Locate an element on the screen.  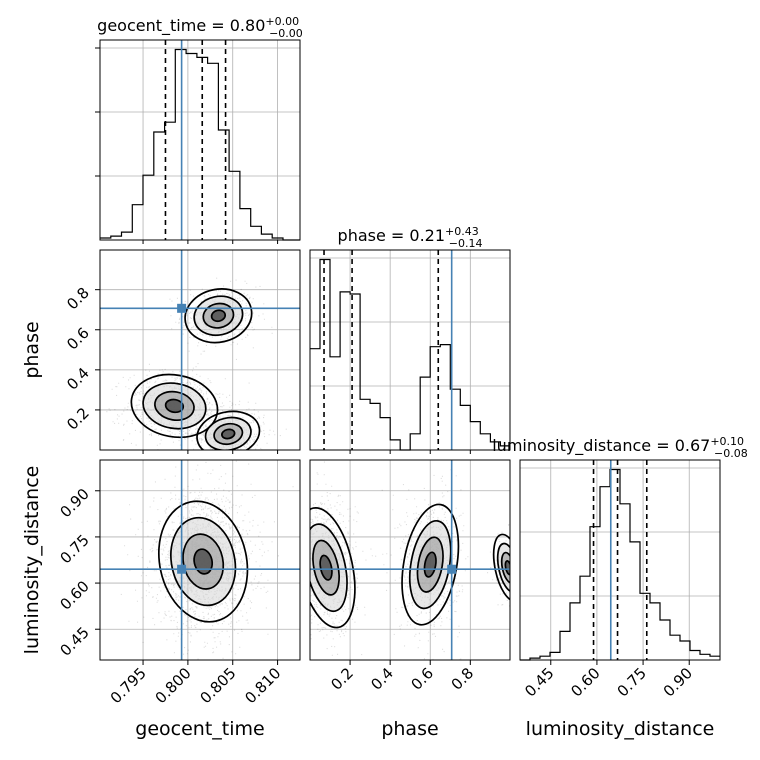
grid-geocent_time-hist is located at coordinates (200, 140).